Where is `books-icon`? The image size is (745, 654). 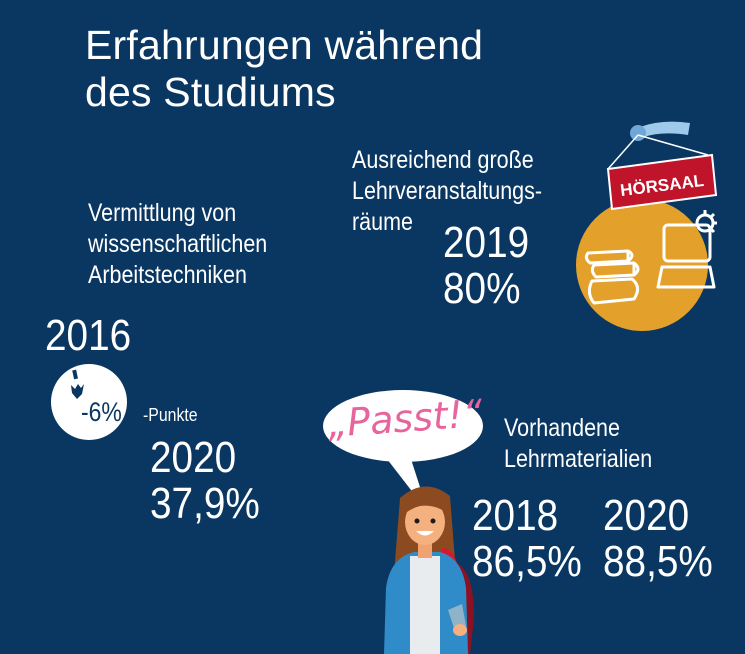
books-icon is located at coordinates (612, 277).